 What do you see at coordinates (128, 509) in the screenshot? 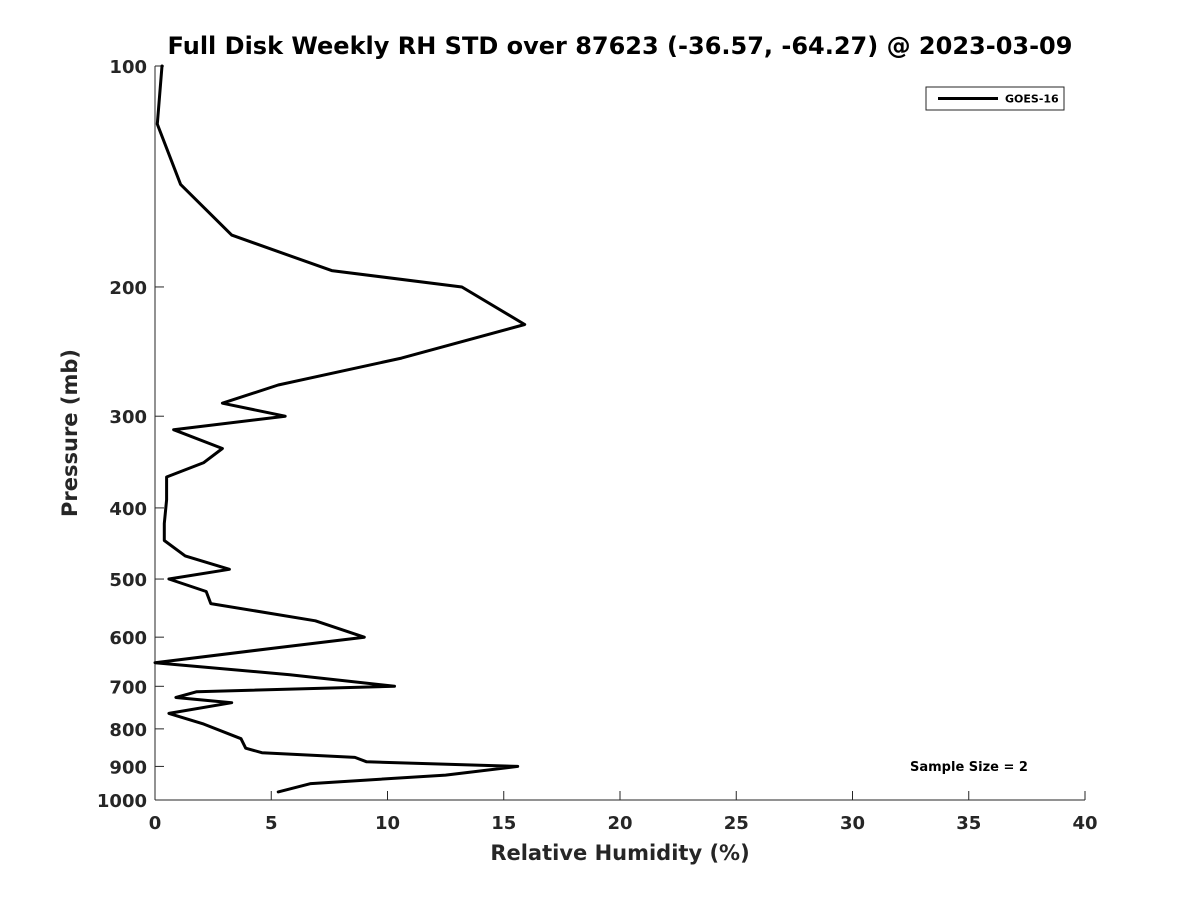
I see `y-tick-label: 400` at bounding box center [128, 509].